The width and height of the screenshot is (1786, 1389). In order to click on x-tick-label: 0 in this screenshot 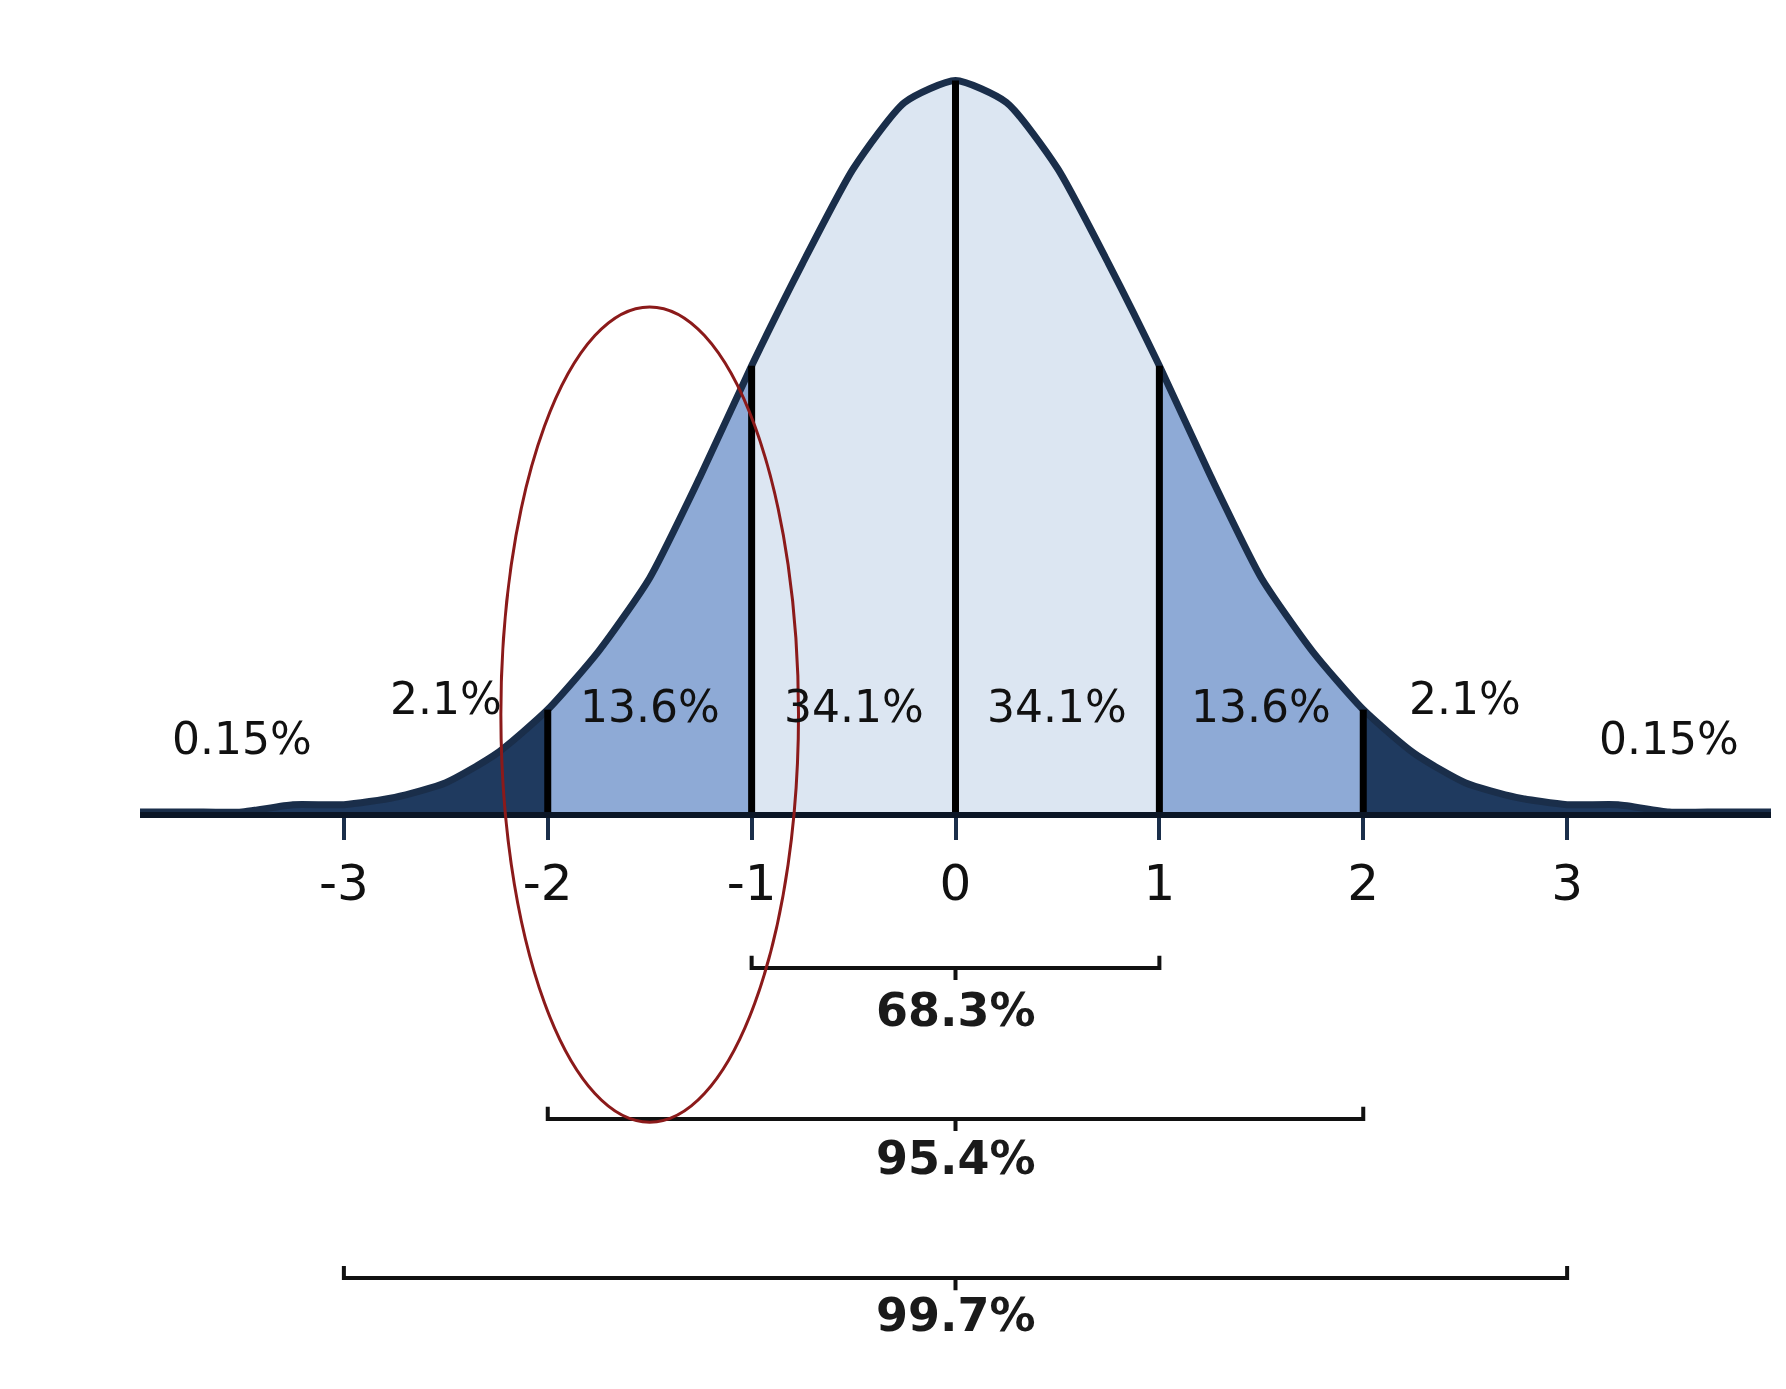, I will do `click(955, 883)`.